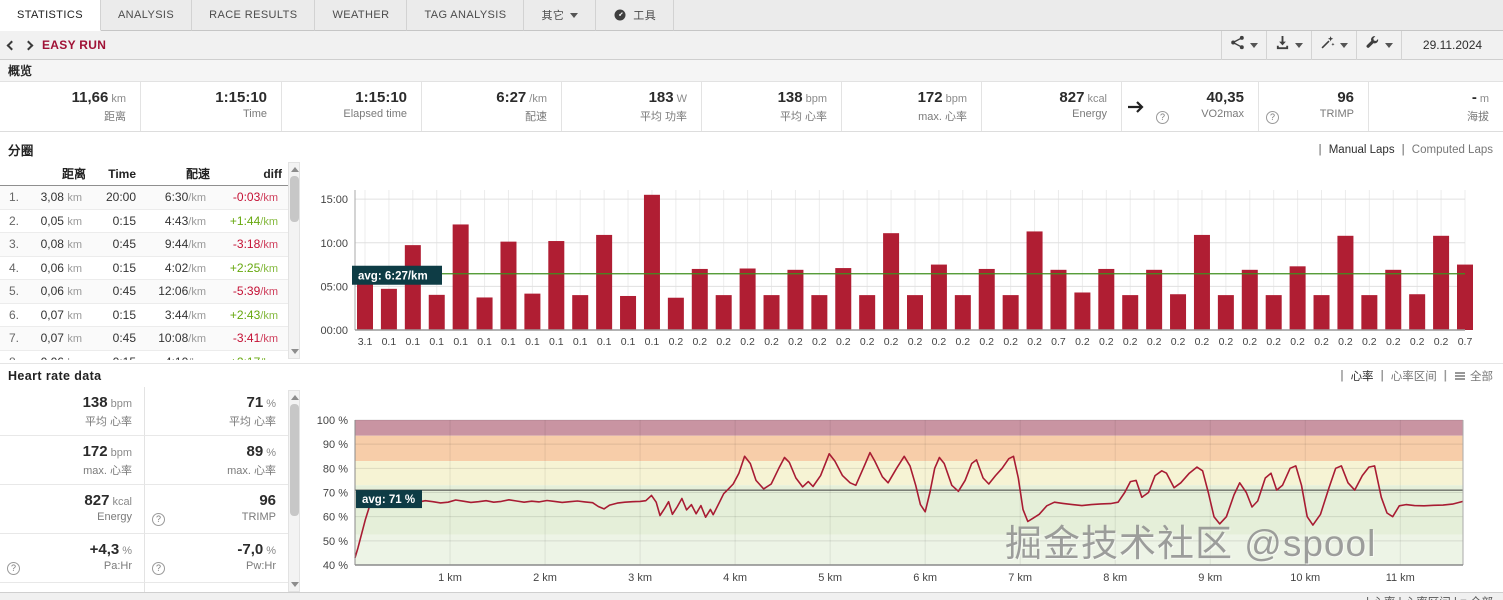 The image size is (1503, 600). I want to click on tab-weather: WEATHER, so click(361, 15).